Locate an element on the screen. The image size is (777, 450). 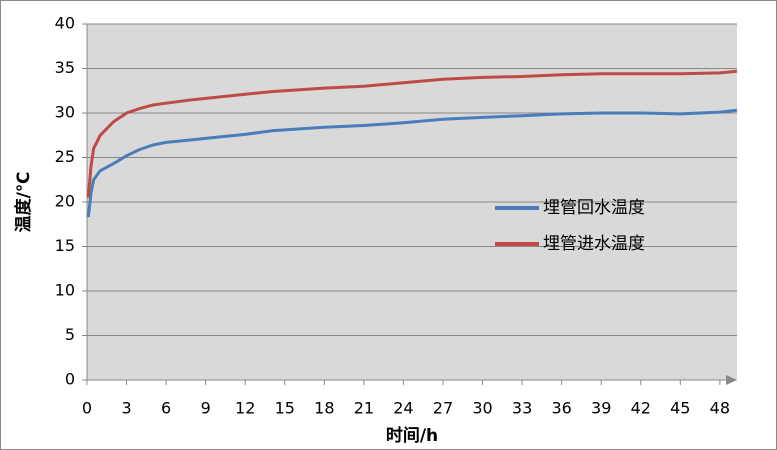
y-tick-label: 25 is located at coordinates (65, 156).